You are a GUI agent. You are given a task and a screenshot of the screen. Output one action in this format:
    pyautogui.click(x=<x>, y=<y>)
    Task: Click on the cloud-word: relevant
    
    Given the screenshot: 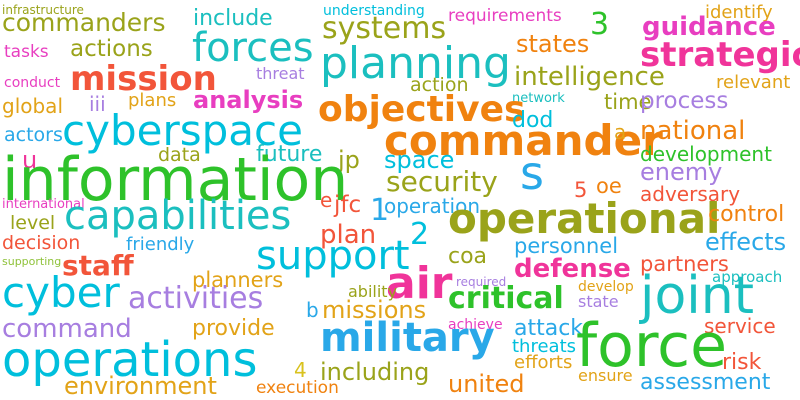 What is the action you would take?
    pyautogui.click(x=753, y=82)
    